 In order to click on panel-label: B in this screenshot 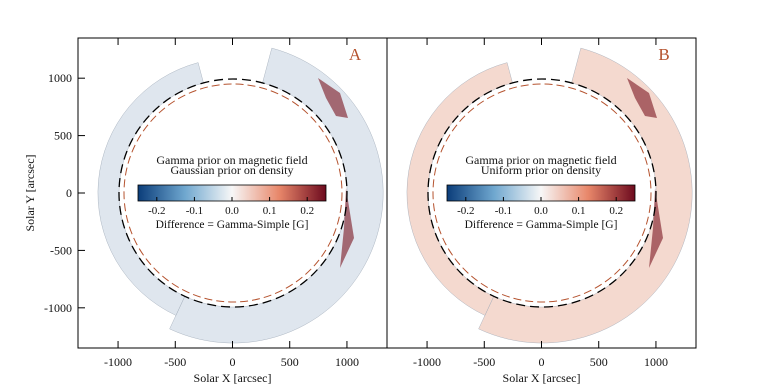, I will do `click(663, 54)`.